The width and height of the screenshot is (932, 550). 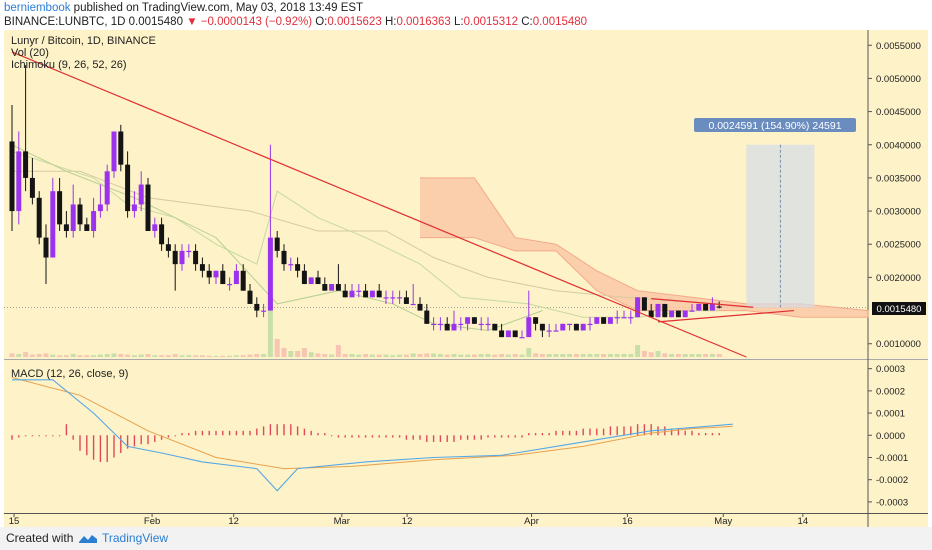 What do you see at coordinates (135, 538) in the screenshot?
I see `tradingview-brand-link: TradingView` at bounding box center [135, 538].